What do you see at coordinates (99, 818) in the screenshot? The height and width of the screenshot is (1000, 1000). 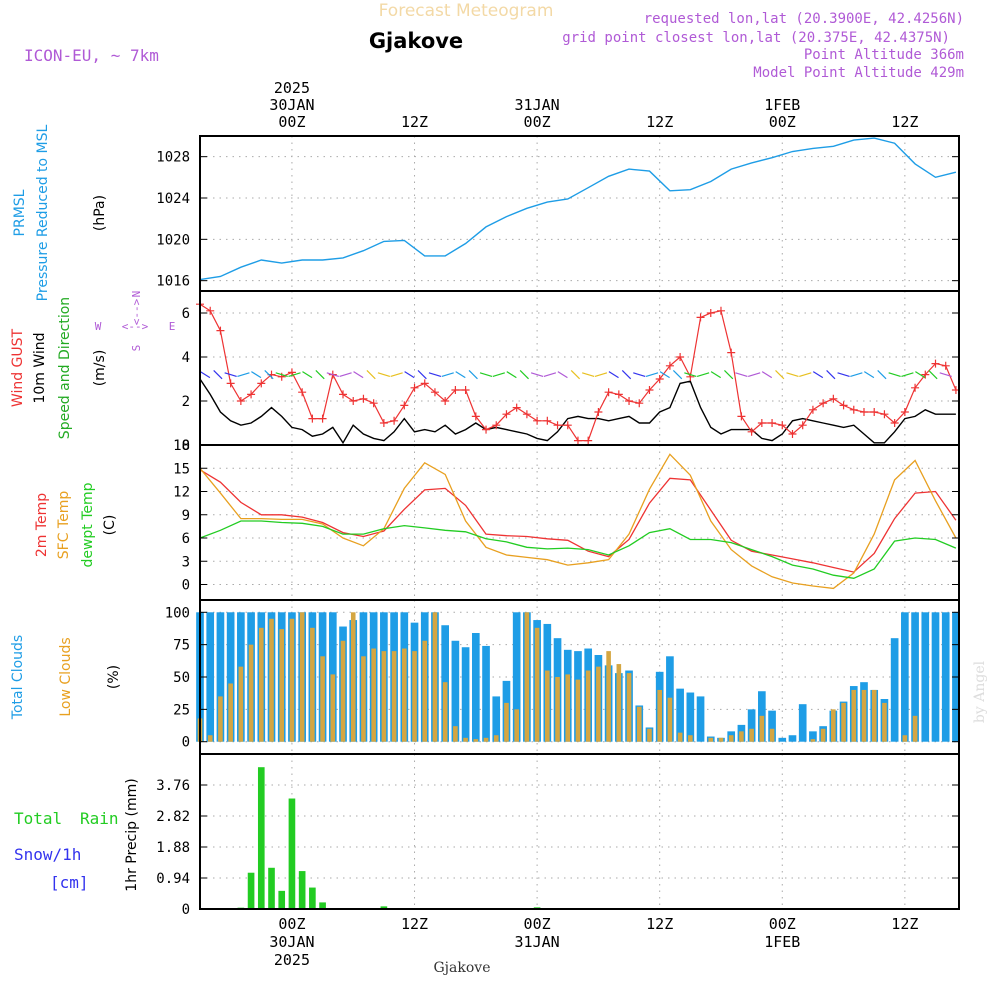 I see `precip-rain-label: Rain` at bounding box center [99, 818].